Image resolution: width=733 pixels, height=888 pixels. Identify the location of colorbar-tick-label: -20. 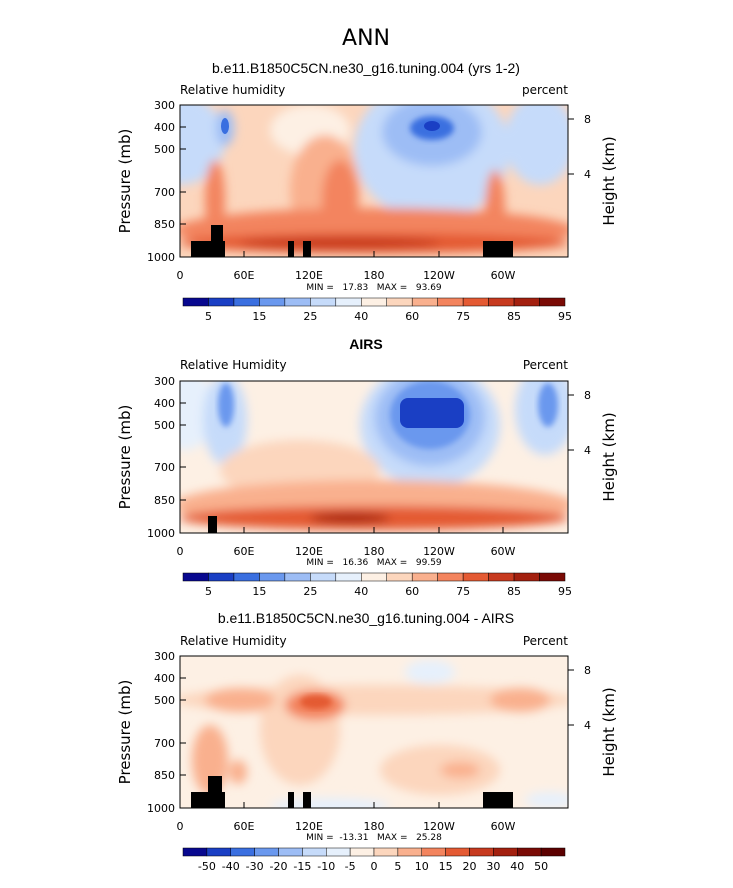
(279, 866).